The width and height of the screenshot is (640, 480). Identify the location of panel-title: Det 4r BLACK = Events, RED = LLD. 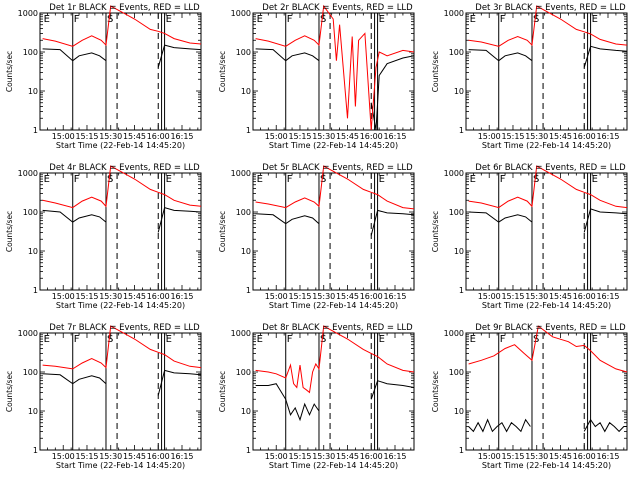
(124, 168).